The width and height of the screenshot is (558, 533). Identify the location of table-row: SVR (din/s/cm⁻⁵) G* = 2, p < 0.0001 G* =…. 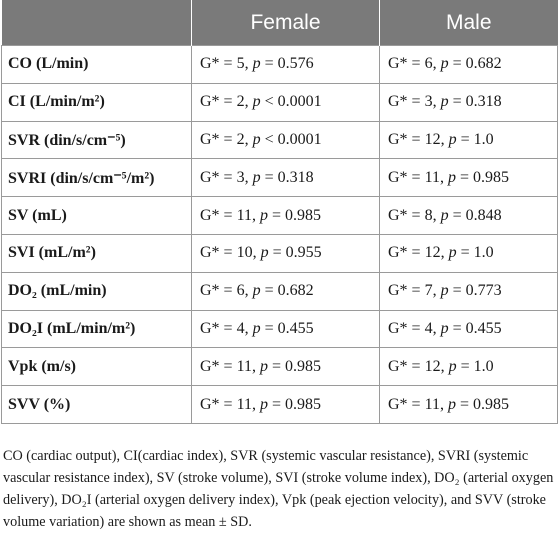
(279, 140).